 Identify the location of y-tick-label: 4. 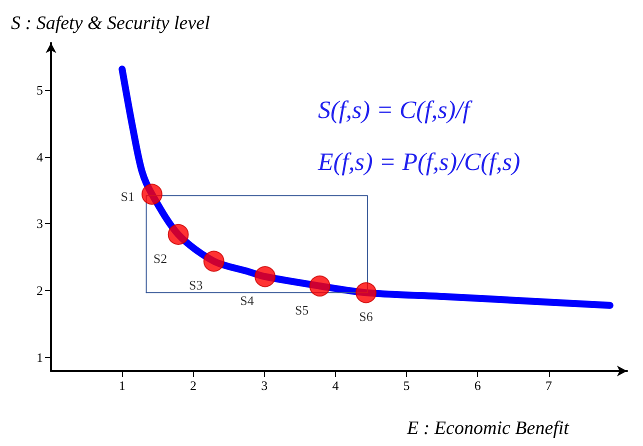
(40, 156).